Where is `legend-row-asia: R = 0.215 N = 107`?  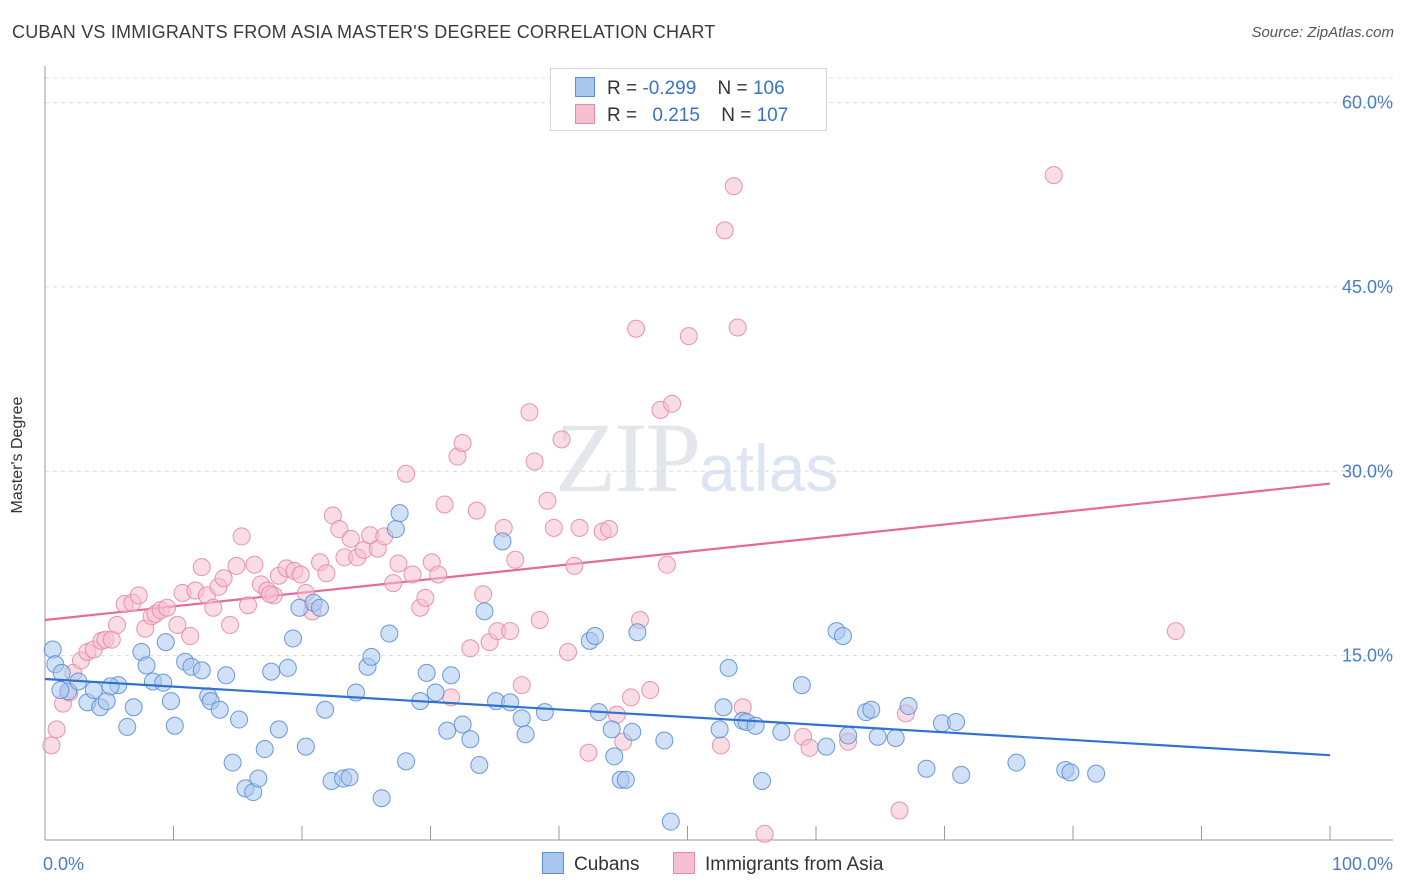 legend-row-asia: R = 0.215 N = 107 is located at coordinates (681, 115).